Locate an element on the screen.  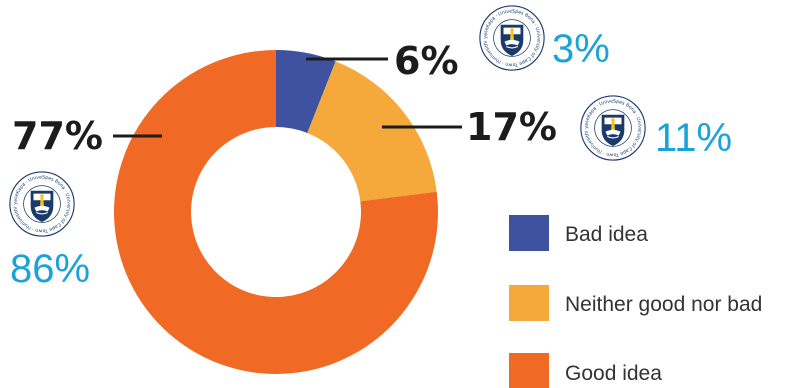
legend-label-bad: Bad idea is located at coordinates (606, 234).